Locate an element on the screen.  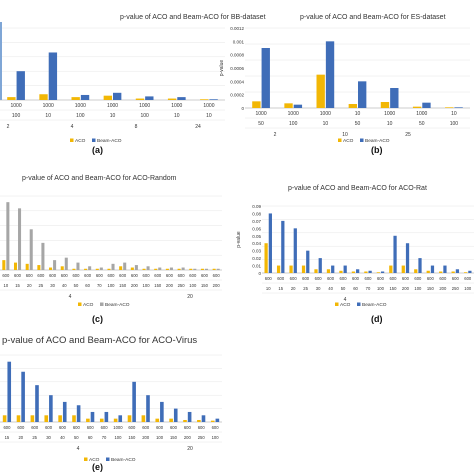
group-label: 4 is located at coordinates (72, 127).